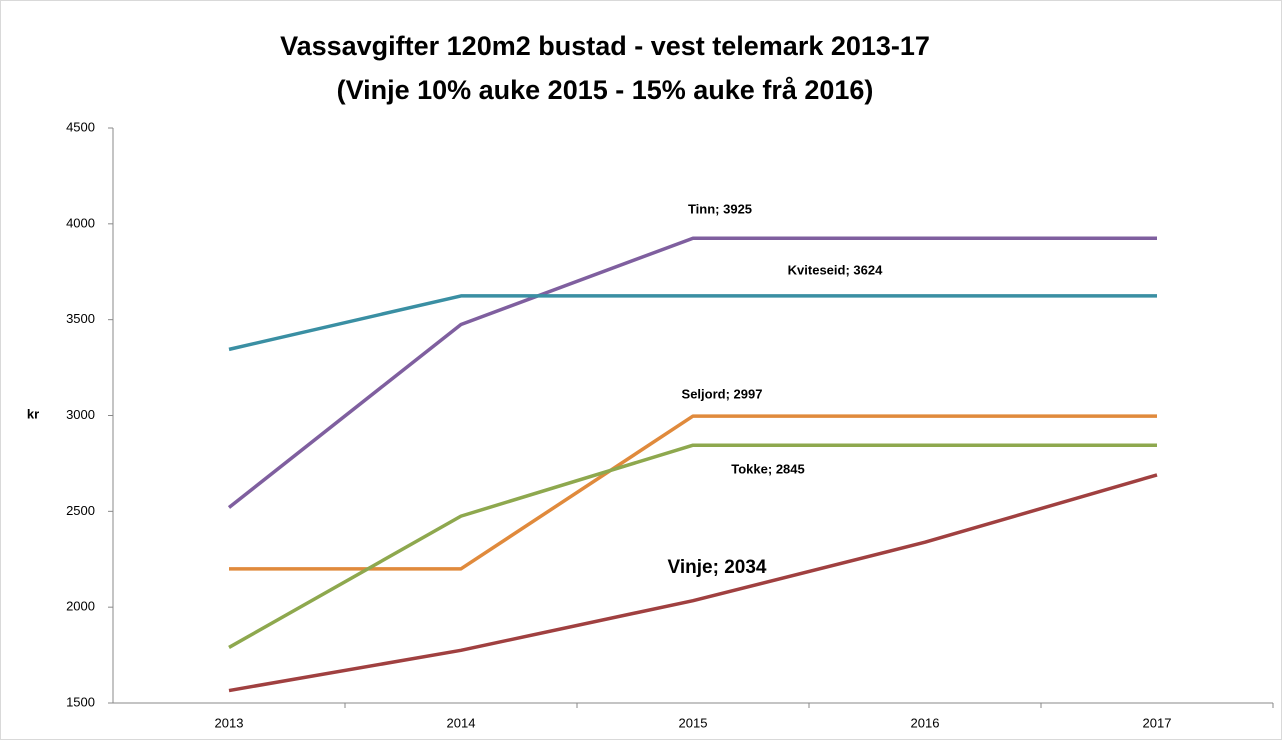 The width and height of the screenshot is (1282, 740). Describe the element at coordinates (461, 722) in the screenshot. I see `x-tick-label: 2014` at that location.